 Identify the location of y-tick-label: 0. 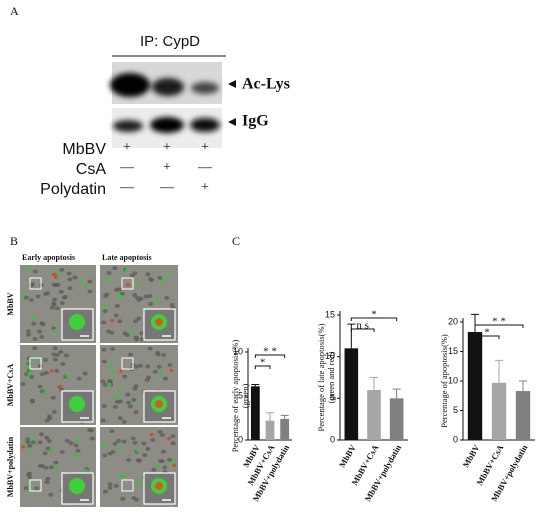
(240, 439).